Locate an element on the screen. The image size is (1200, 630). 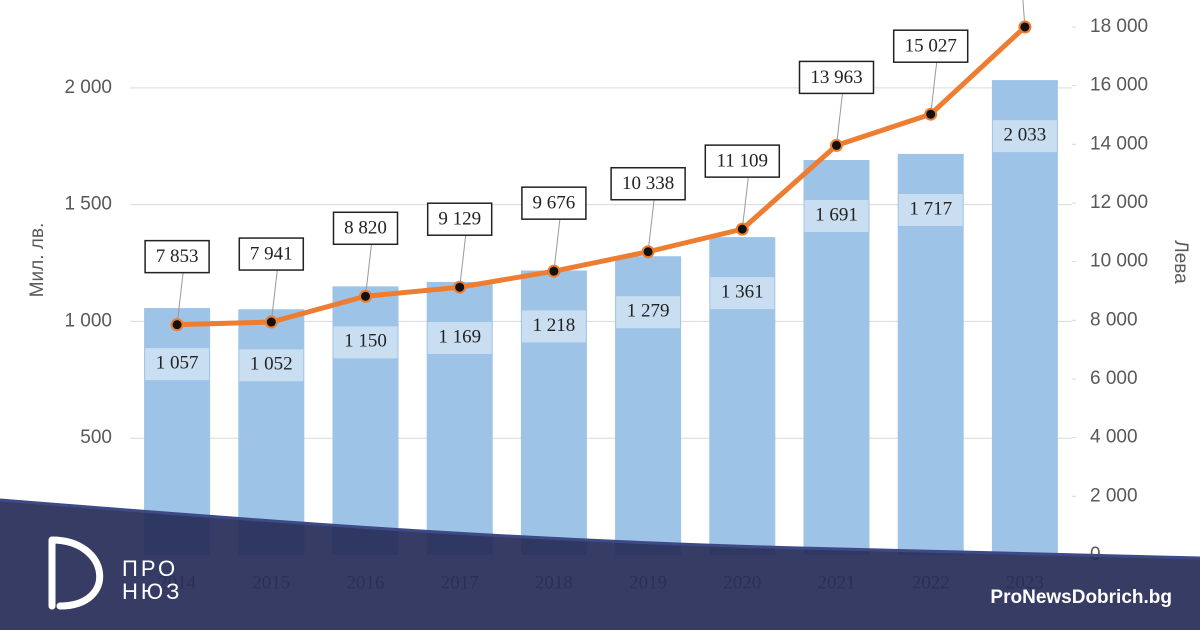
bar-value-label: 1 279 is located at coordinates (648, 311).